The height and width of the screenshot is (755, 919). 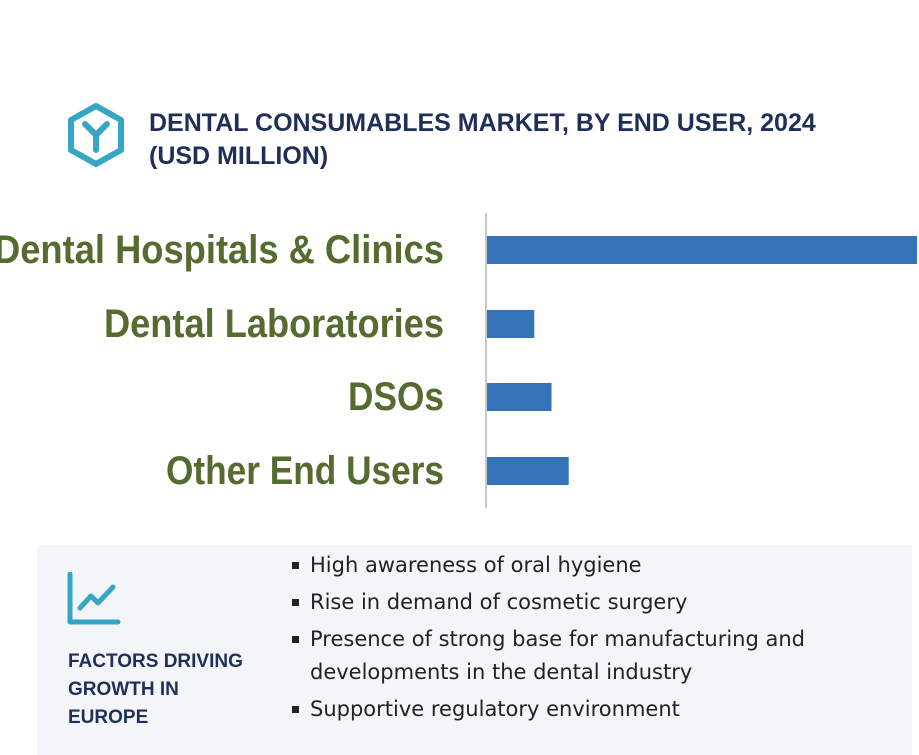 I want to click on factors-heading-line-3: EUROPE, so click(x=108, y=717).